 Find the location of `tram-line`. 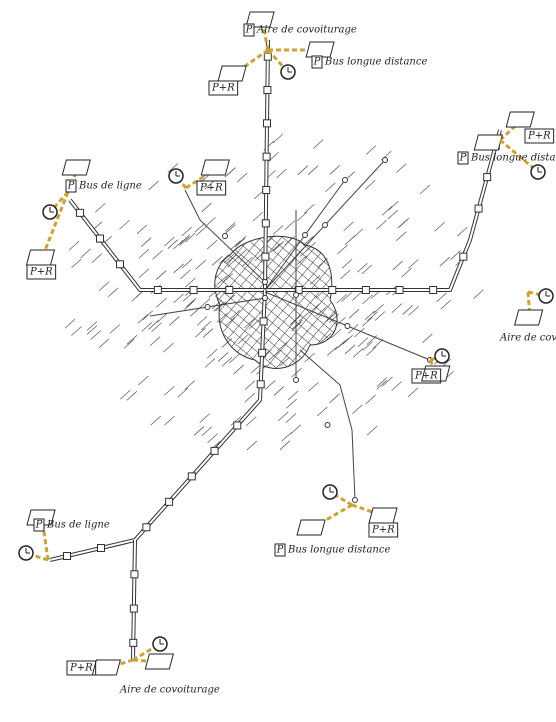

tram-line is located at coordinates (327, 425).